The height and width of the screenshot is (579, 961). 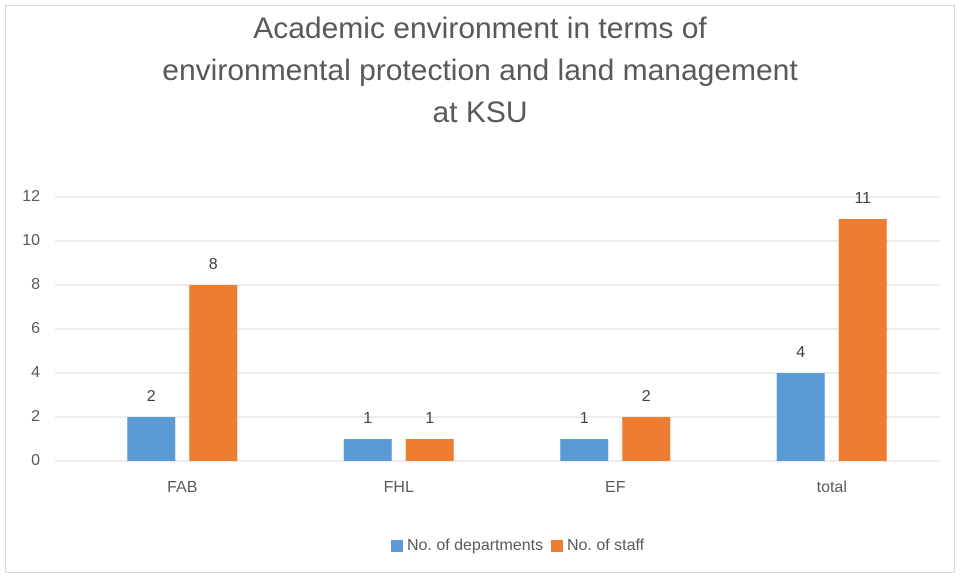 I want to click on x-tick-label: EF, so click(x=615, y=487).